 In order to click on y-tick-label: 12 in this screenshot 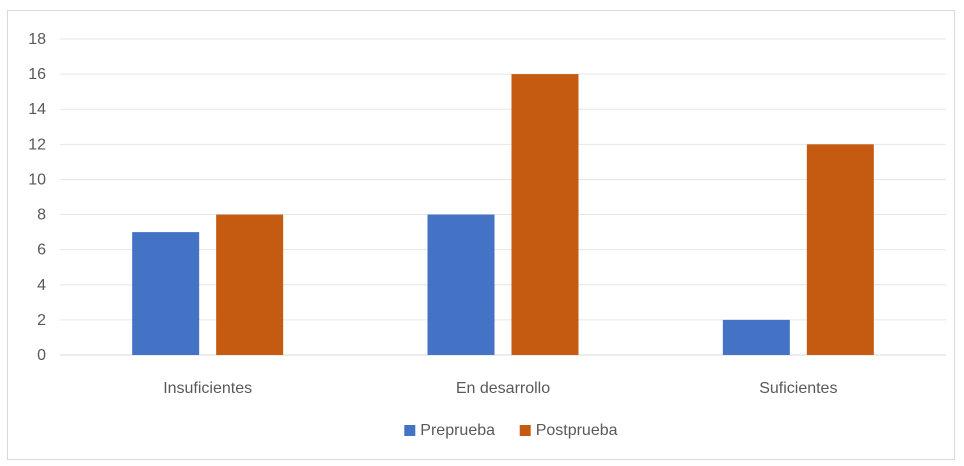, I will do `click(37, 144)`.